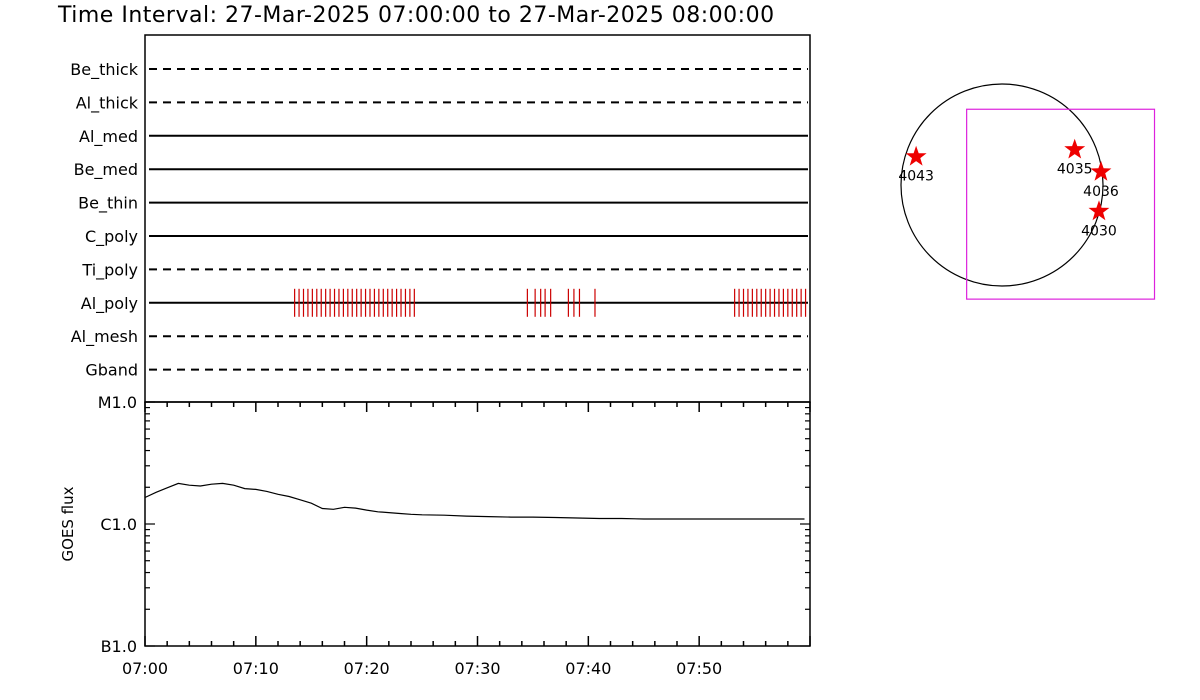 The width and height of the screenshot is (1200, 700). I want to click on filter-label-c_poly: C_poly, so click(111, 237).